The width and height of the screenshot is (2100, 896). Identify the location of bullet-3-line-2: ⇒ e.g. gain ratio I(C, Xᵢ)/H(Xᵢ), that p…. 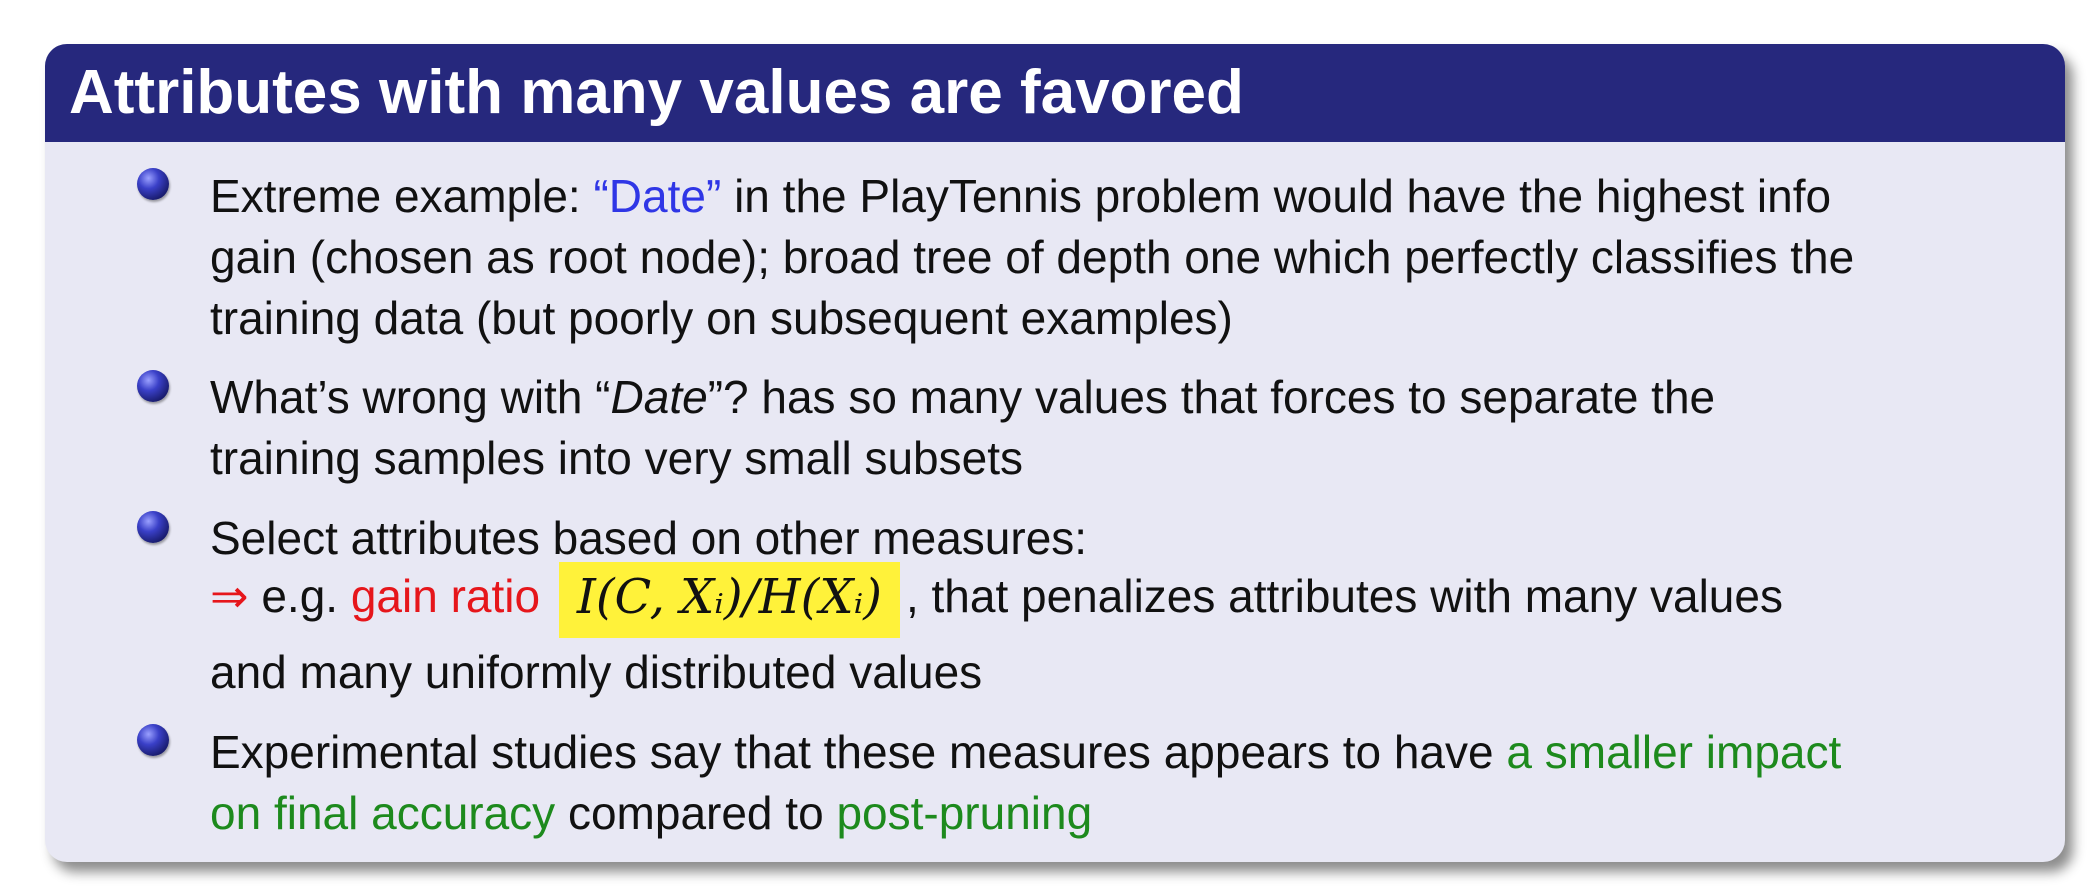
(996, 600).